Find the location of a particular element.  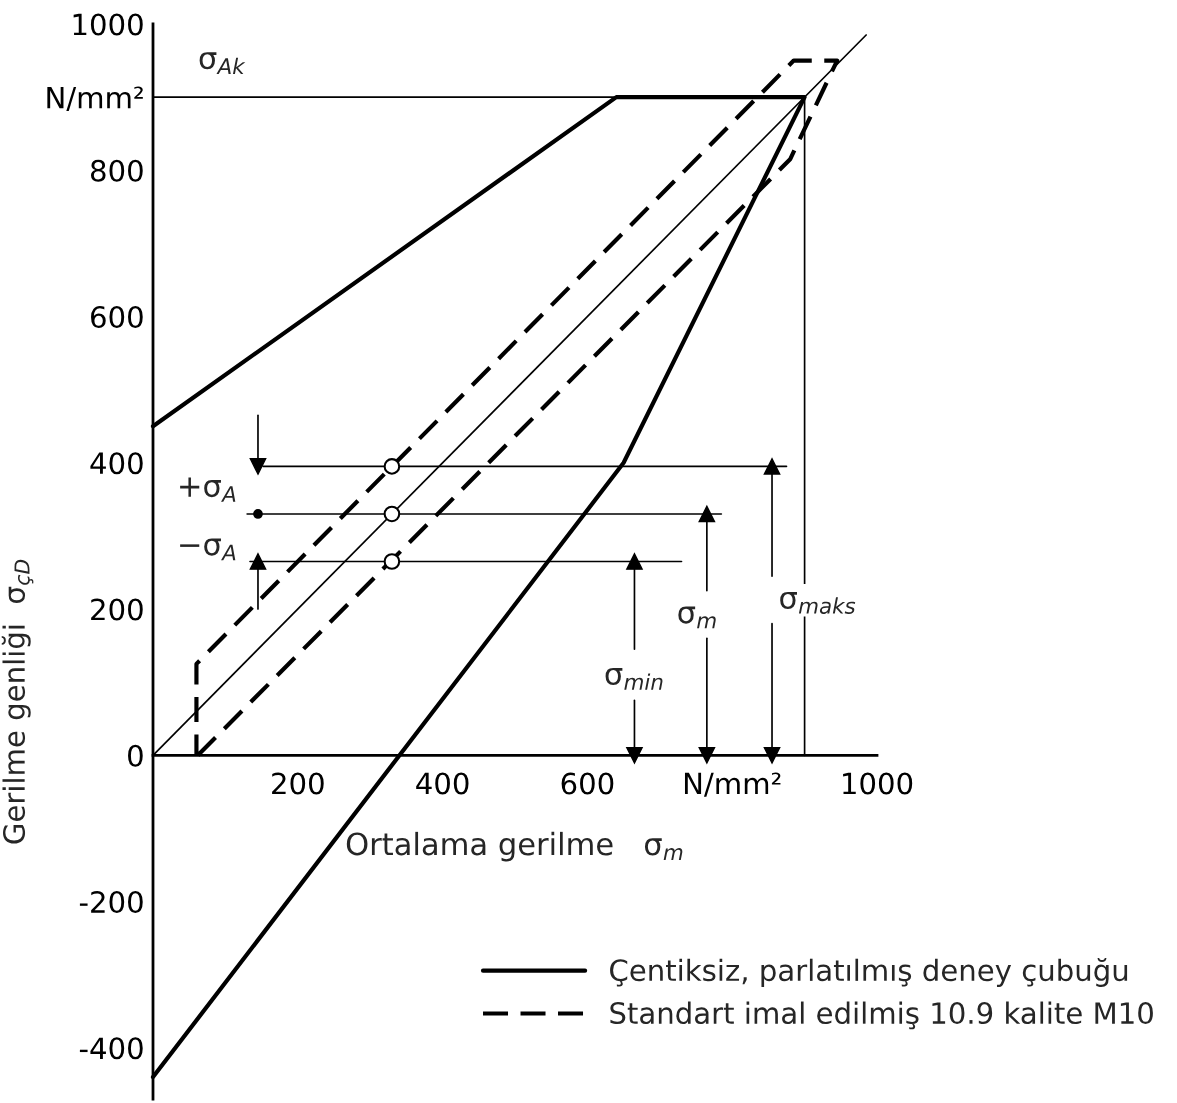

x-tick-label: 1000 is located at coordinates (878, 783).